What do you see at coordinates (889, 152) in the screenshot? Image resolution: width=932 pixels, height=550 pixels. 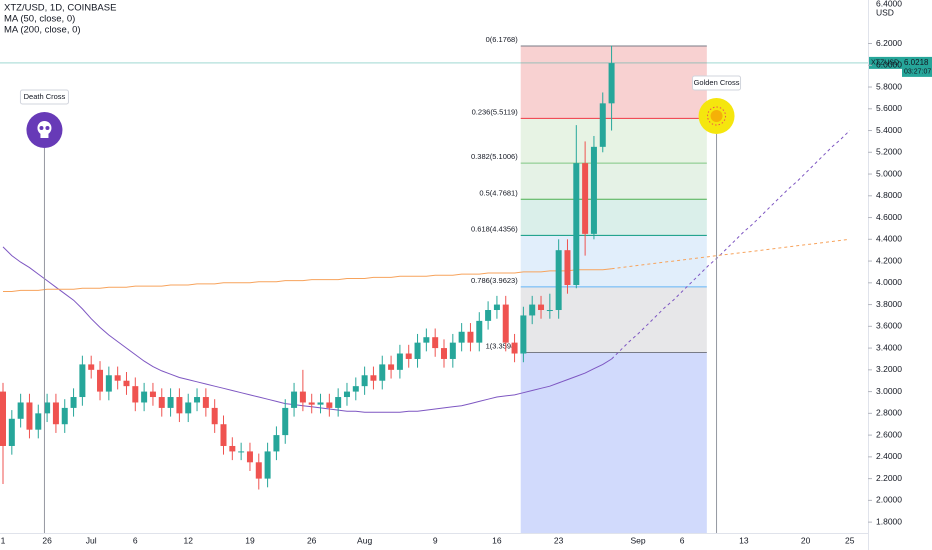 I see `y-tick-label: 5.2000` at bounding box center [889, 152].